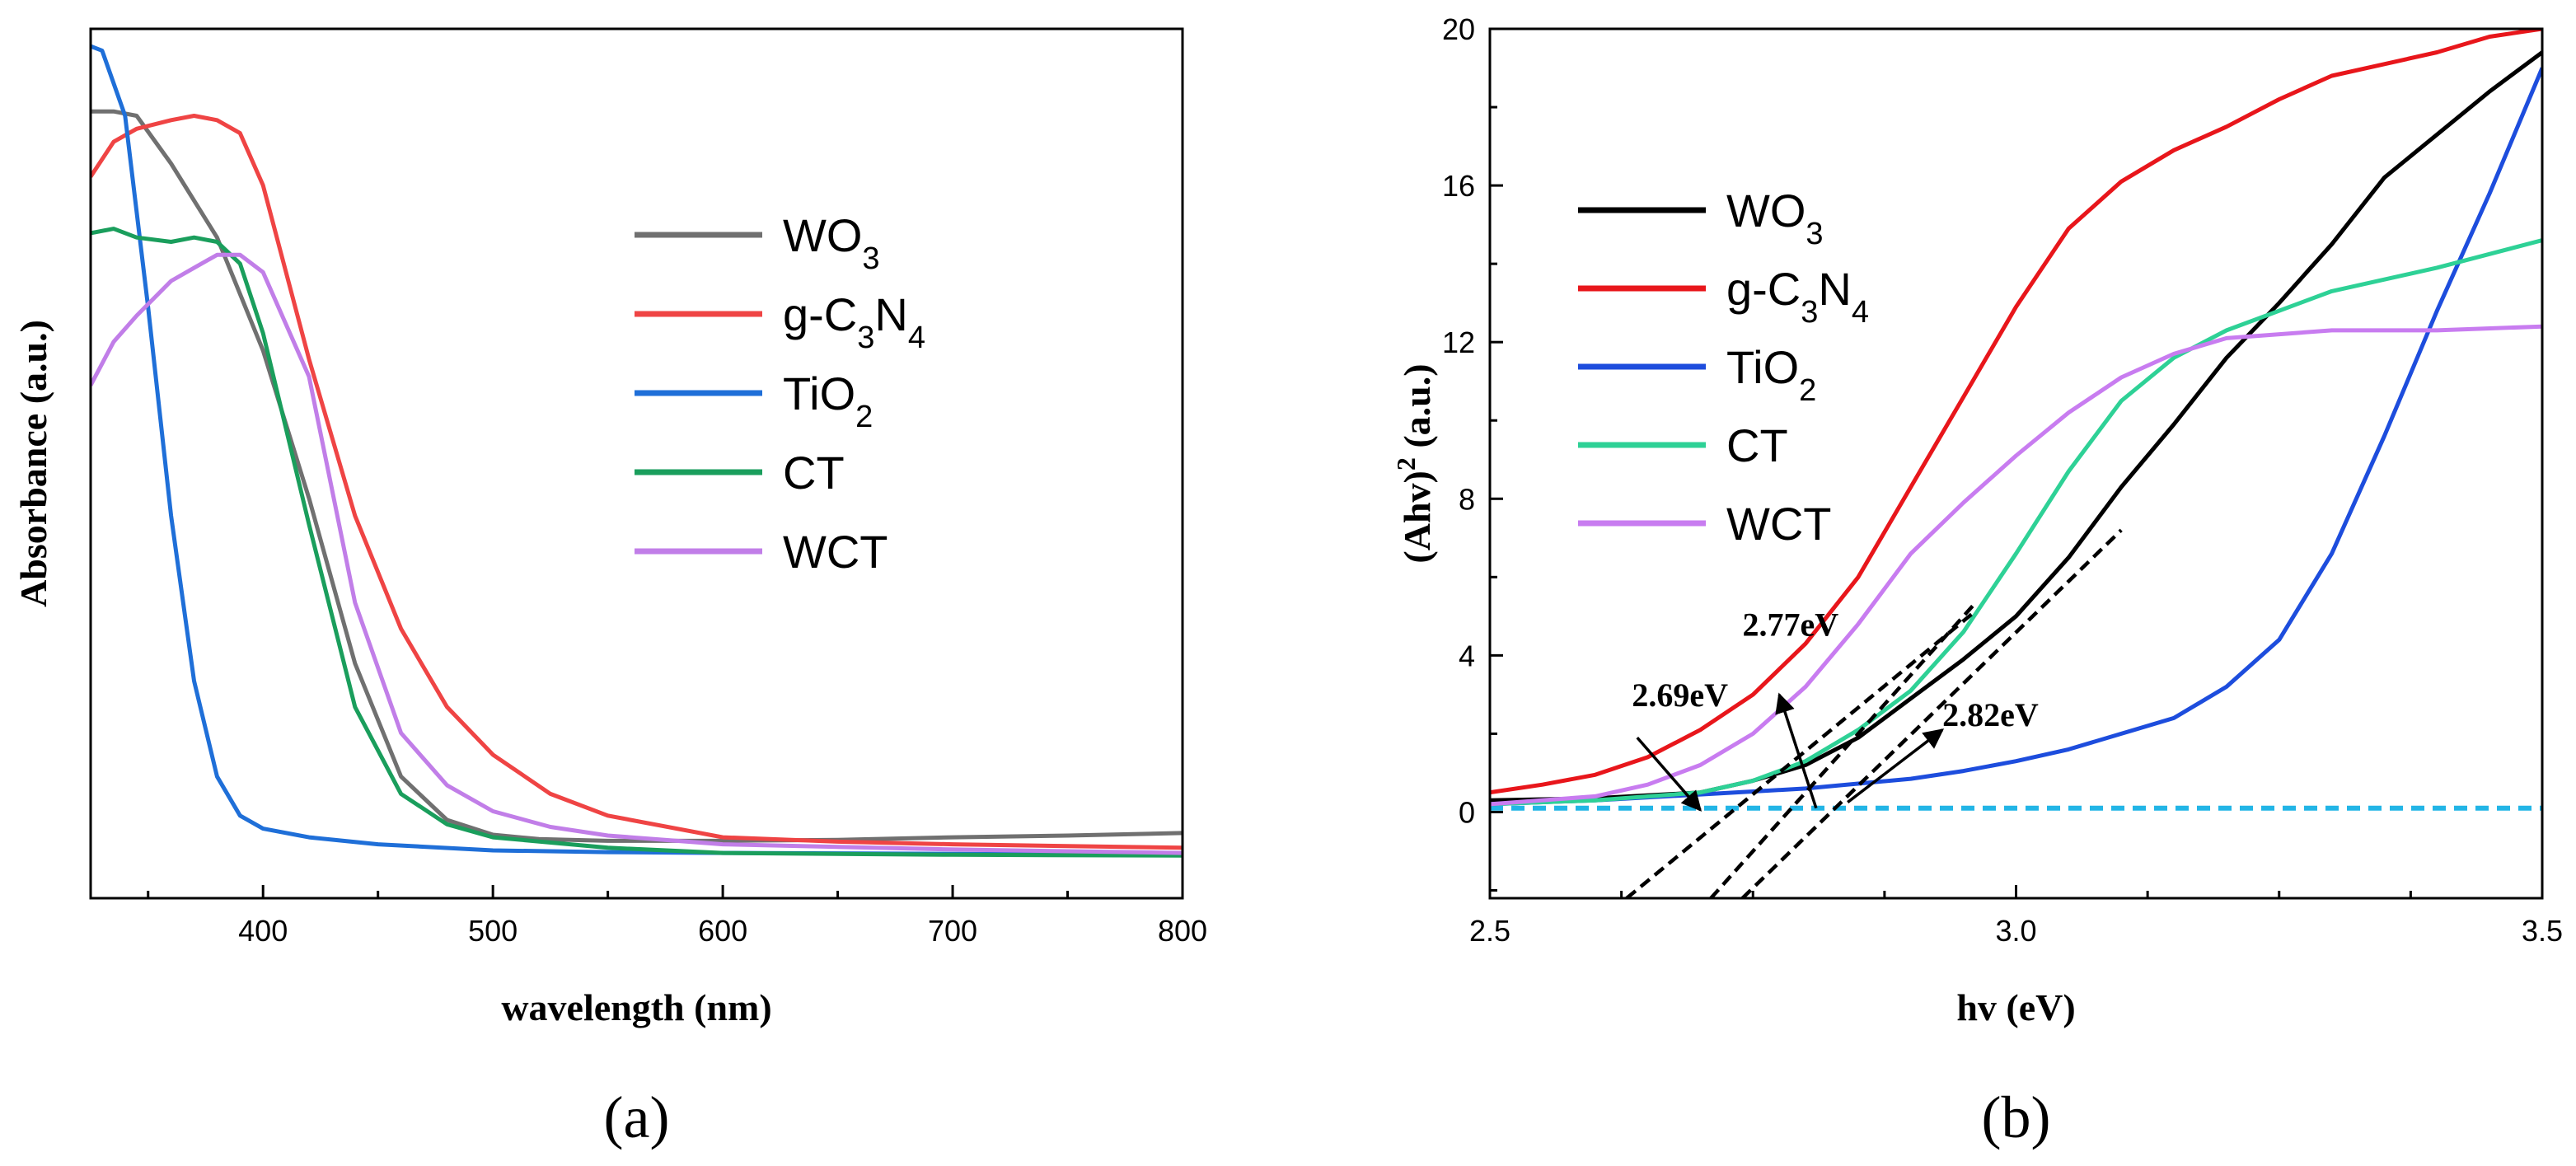 The height and width of the screenshot is (1166, 2576). I want to click on annotation-label-2: 2.77eV, so click(1790, 625).